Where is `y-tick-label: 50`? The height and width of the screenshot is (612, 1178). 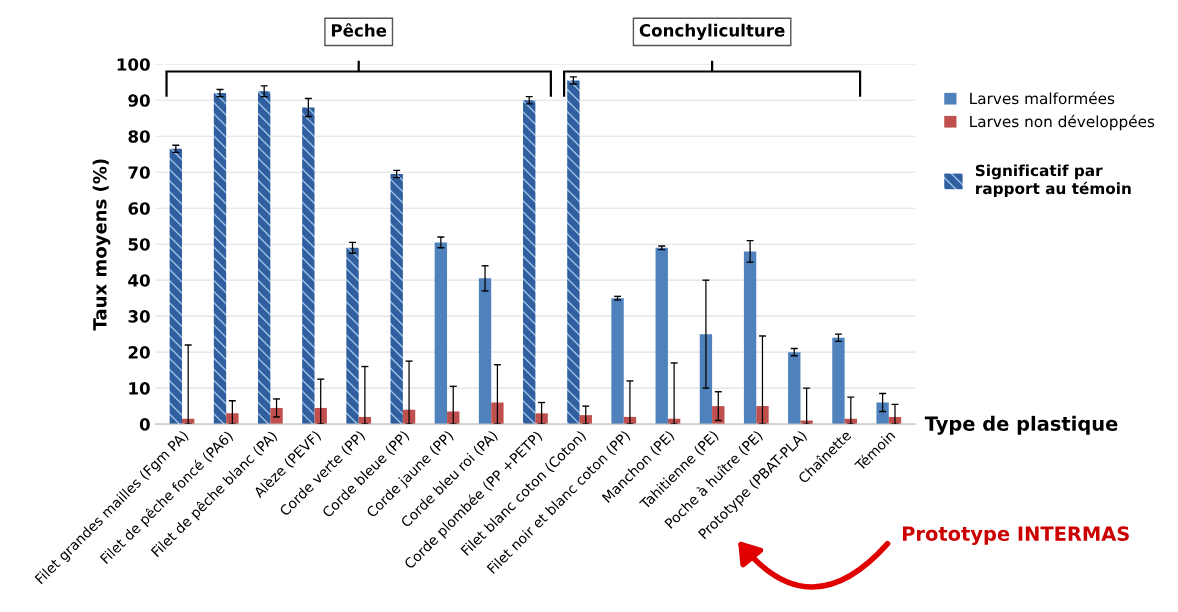
y-tick-label: 50 is located at coordinates (139, 244).